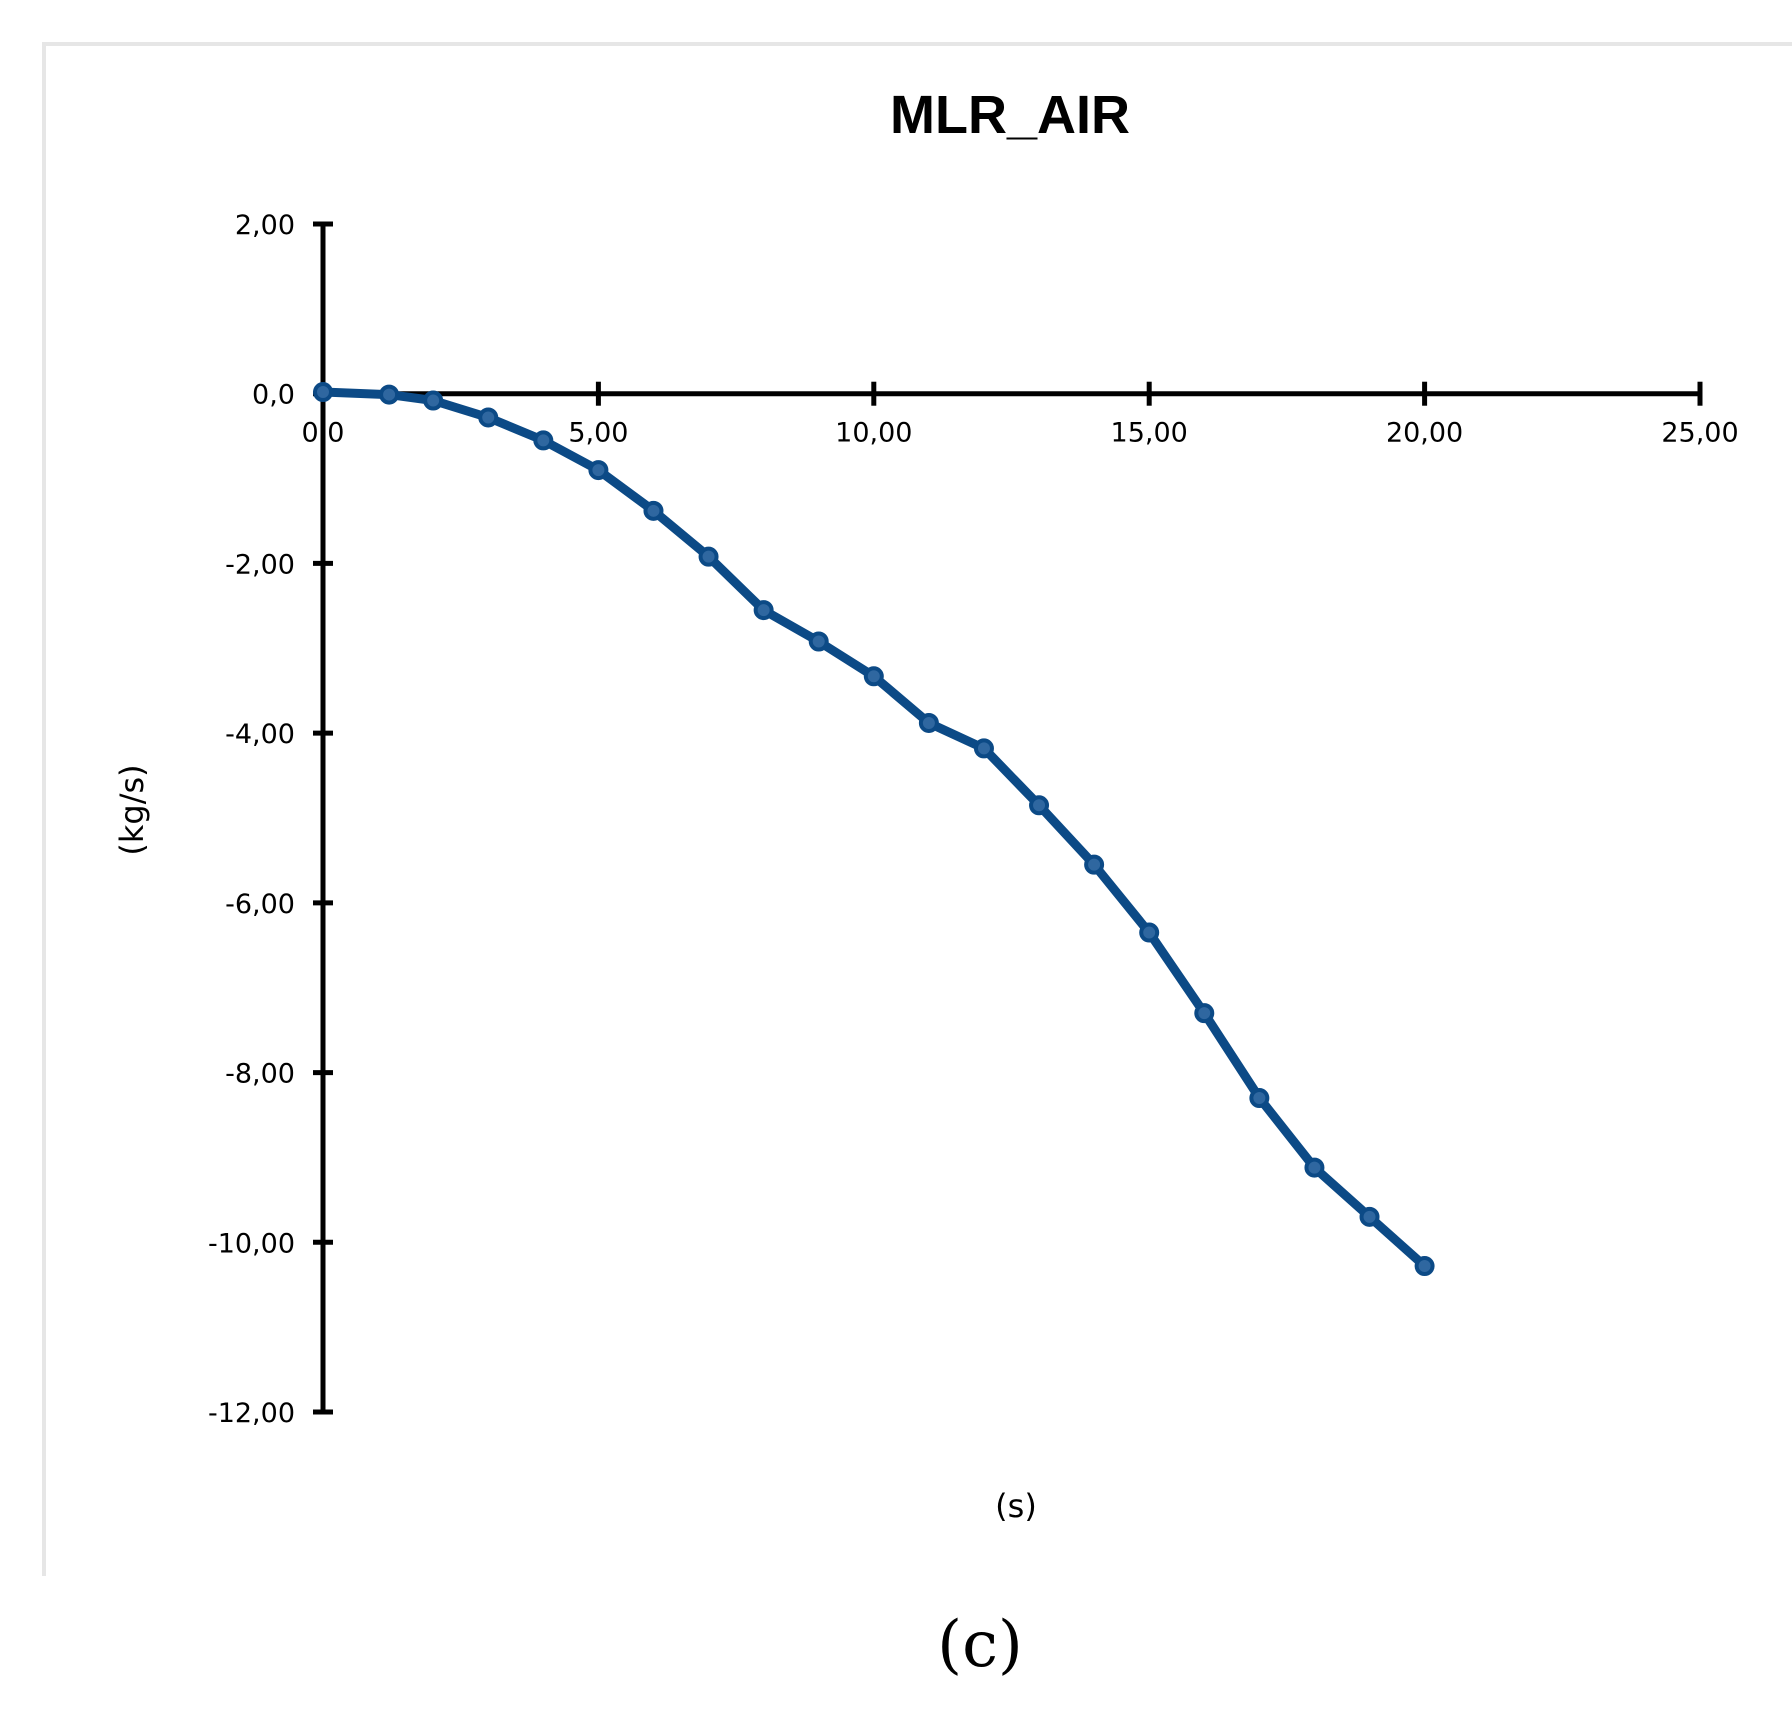  What do you see at coordinates (273, 395) in the screenshot?
I see `y-tick-label: 0,0` at bounding box center [273, 395].